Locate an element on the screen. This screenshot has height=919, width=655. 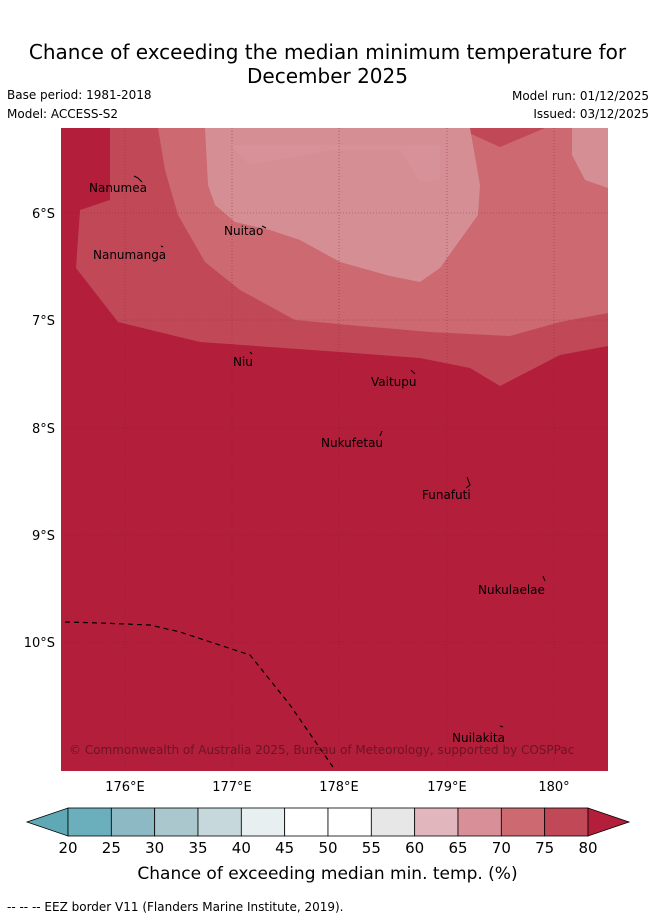
colorbar-tick-40: 40 is located at coordinates (241, 848).